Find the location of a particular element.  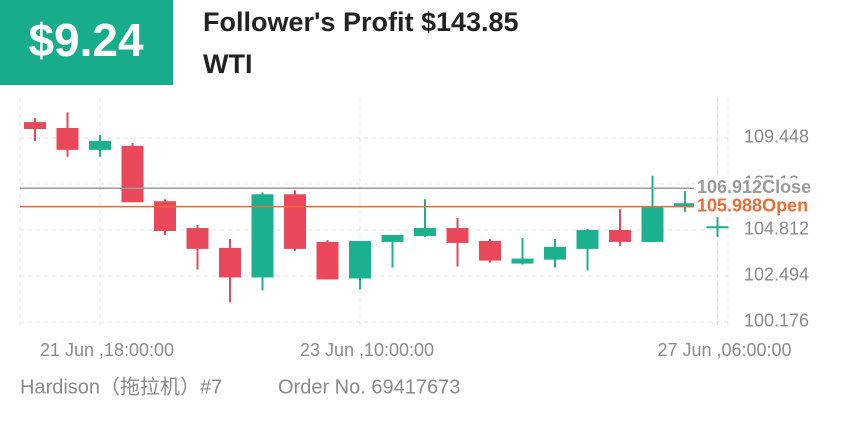

reference-label: 106.912Close is located at coordinates (754, 187).